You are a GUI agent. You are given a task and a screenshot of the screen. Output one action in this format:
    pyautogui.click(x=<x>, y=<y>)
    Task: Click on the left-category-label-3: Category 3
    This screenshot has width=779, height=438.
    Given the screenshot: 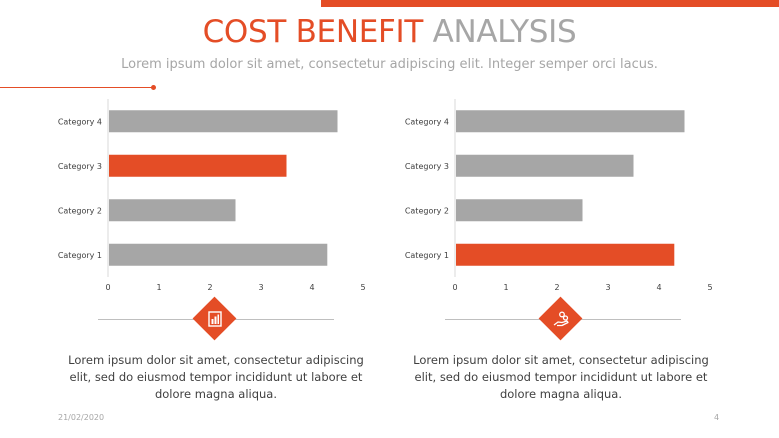 What is the action you would take?
    pyautogui.click(x=80, y=166)
    